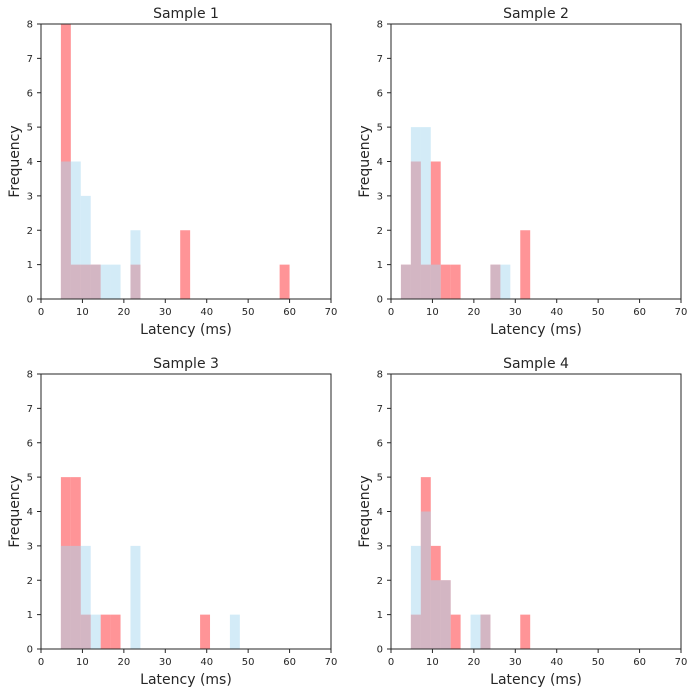  Describe the element at coordinates (186, 364) in the screenshot. I see `subplot-title: Sample 3` at that location.